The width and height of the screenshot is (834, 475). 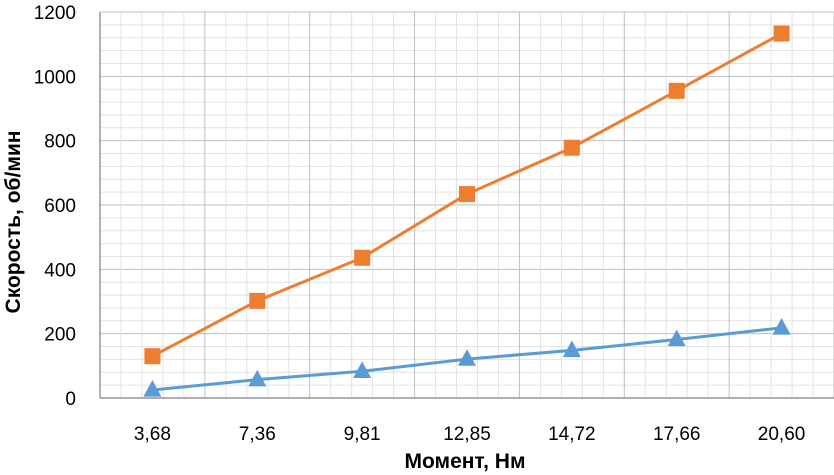 I want to click on y-tick-label: 200, so click(x=60, y=335).